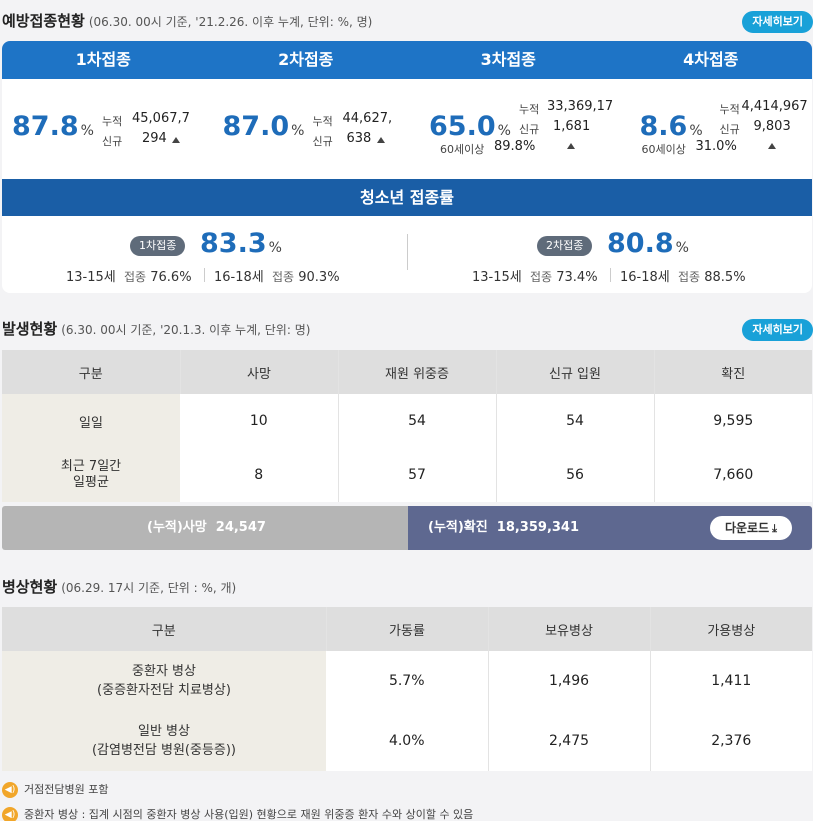 The height and width of the screenshot is (821, 813). What do you see at coordinates (176, 140) in the screenshot?
I see `dose-1-up-icon` at bounding box center [176, 140].